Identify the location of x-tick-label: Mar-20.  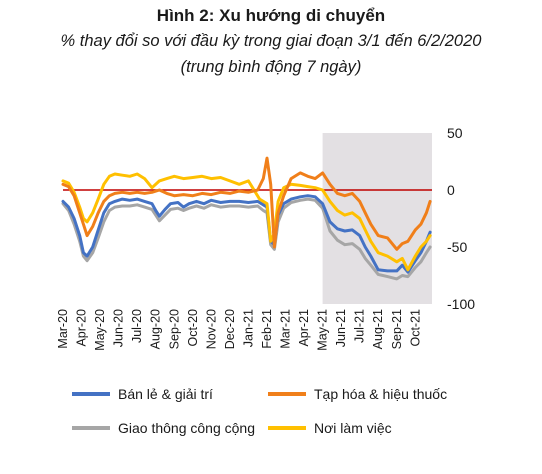
(63, 329).